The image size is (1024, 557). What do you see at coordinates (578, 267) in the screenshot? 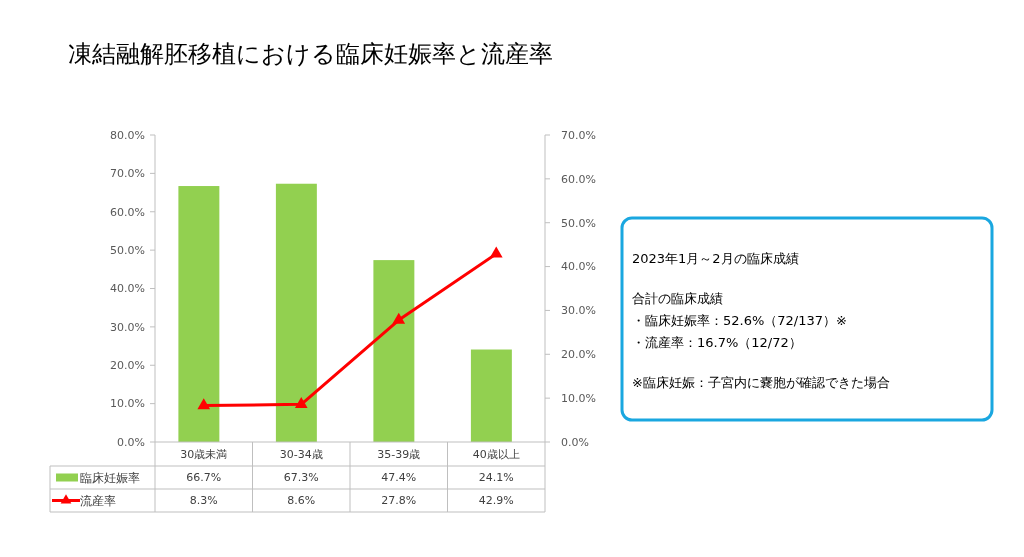
I see `y2-tick-label: 40.0%` at bounding box center [578, 267].